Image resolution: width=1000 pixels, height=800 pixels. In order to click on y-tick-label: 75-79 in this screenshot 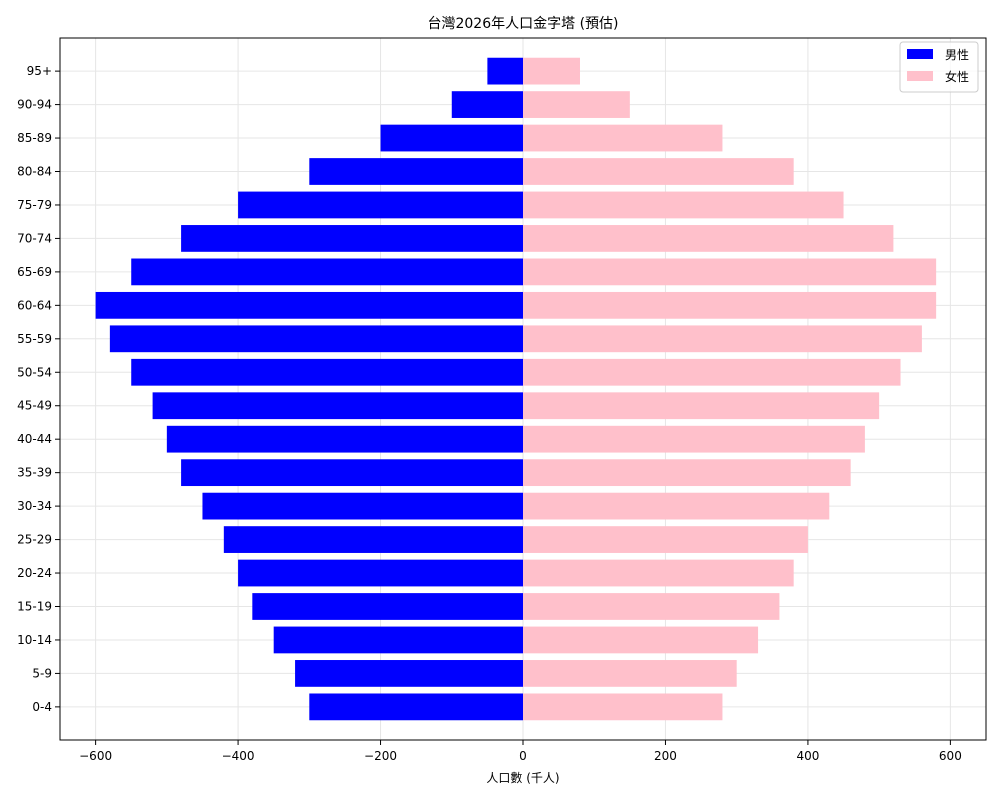, I will do `click(34, 205)`.